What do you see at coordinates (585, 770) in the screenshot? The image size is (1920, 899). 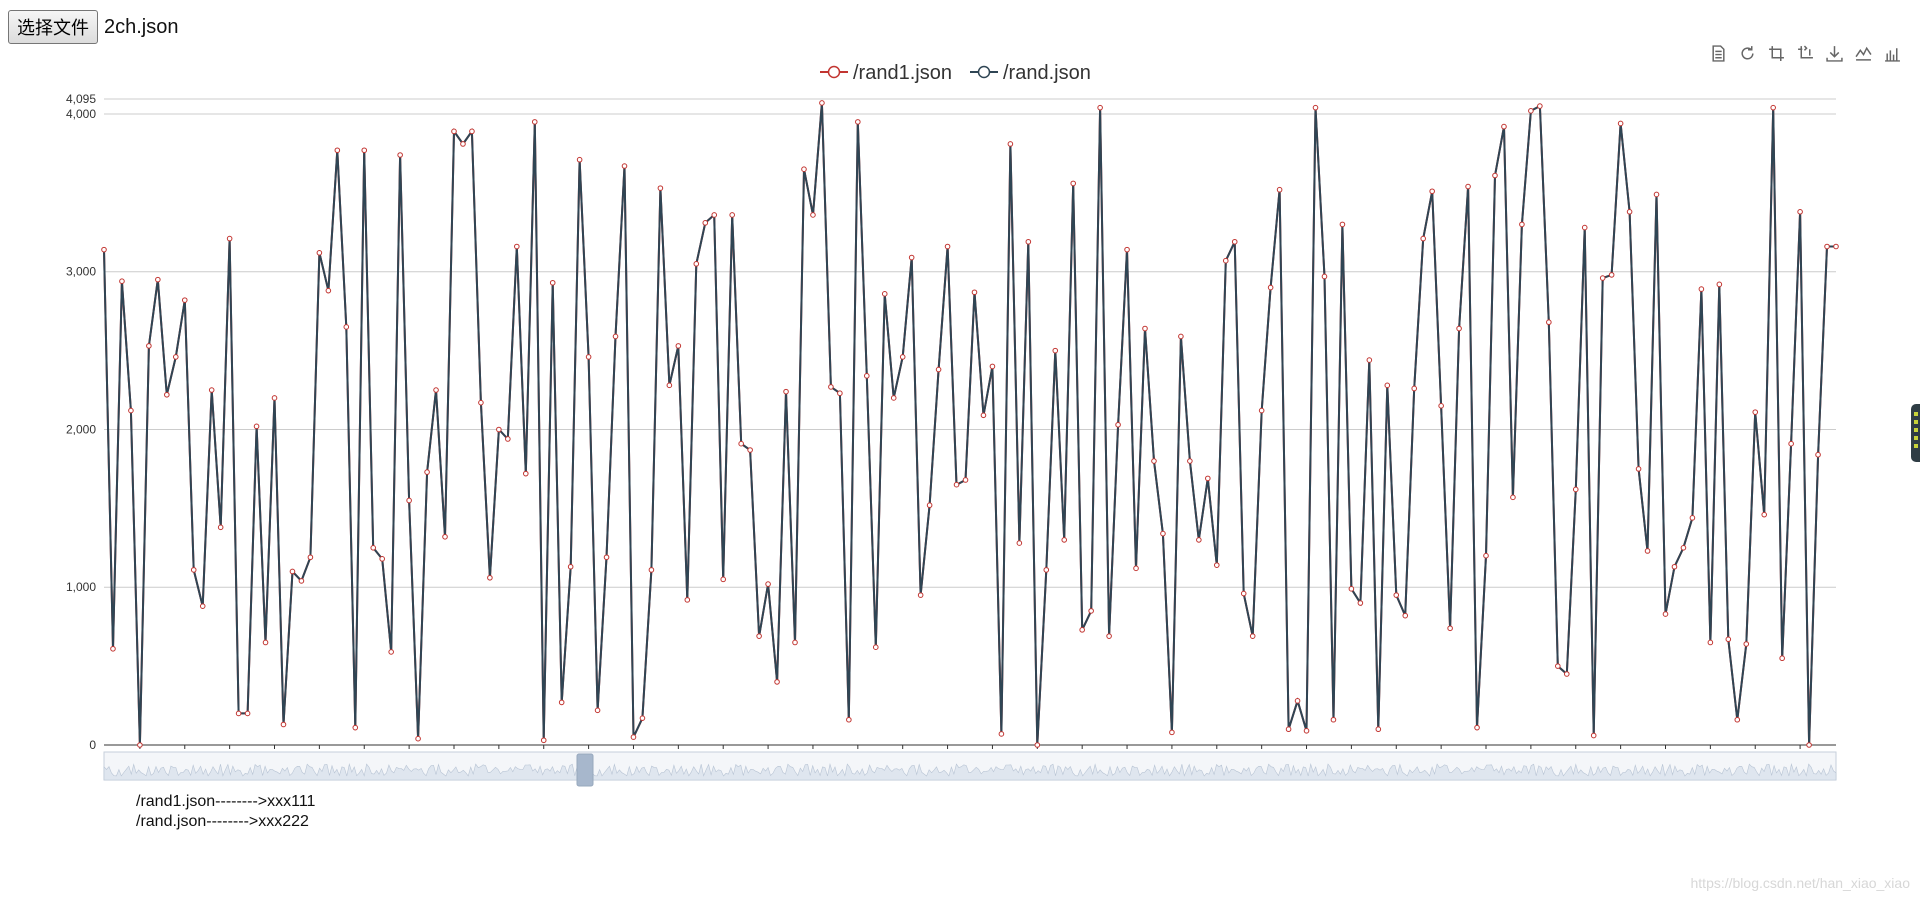 I see `datazoom-handle` at bounding box center [585, 770].